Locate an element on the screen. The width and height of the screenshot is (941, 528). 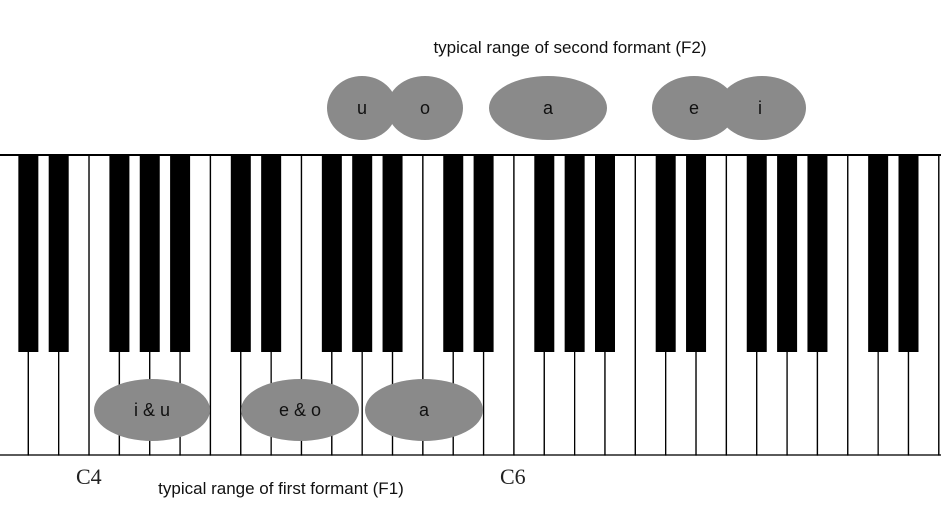
f2-vowel-e: e is located at coordinates (694, 108).